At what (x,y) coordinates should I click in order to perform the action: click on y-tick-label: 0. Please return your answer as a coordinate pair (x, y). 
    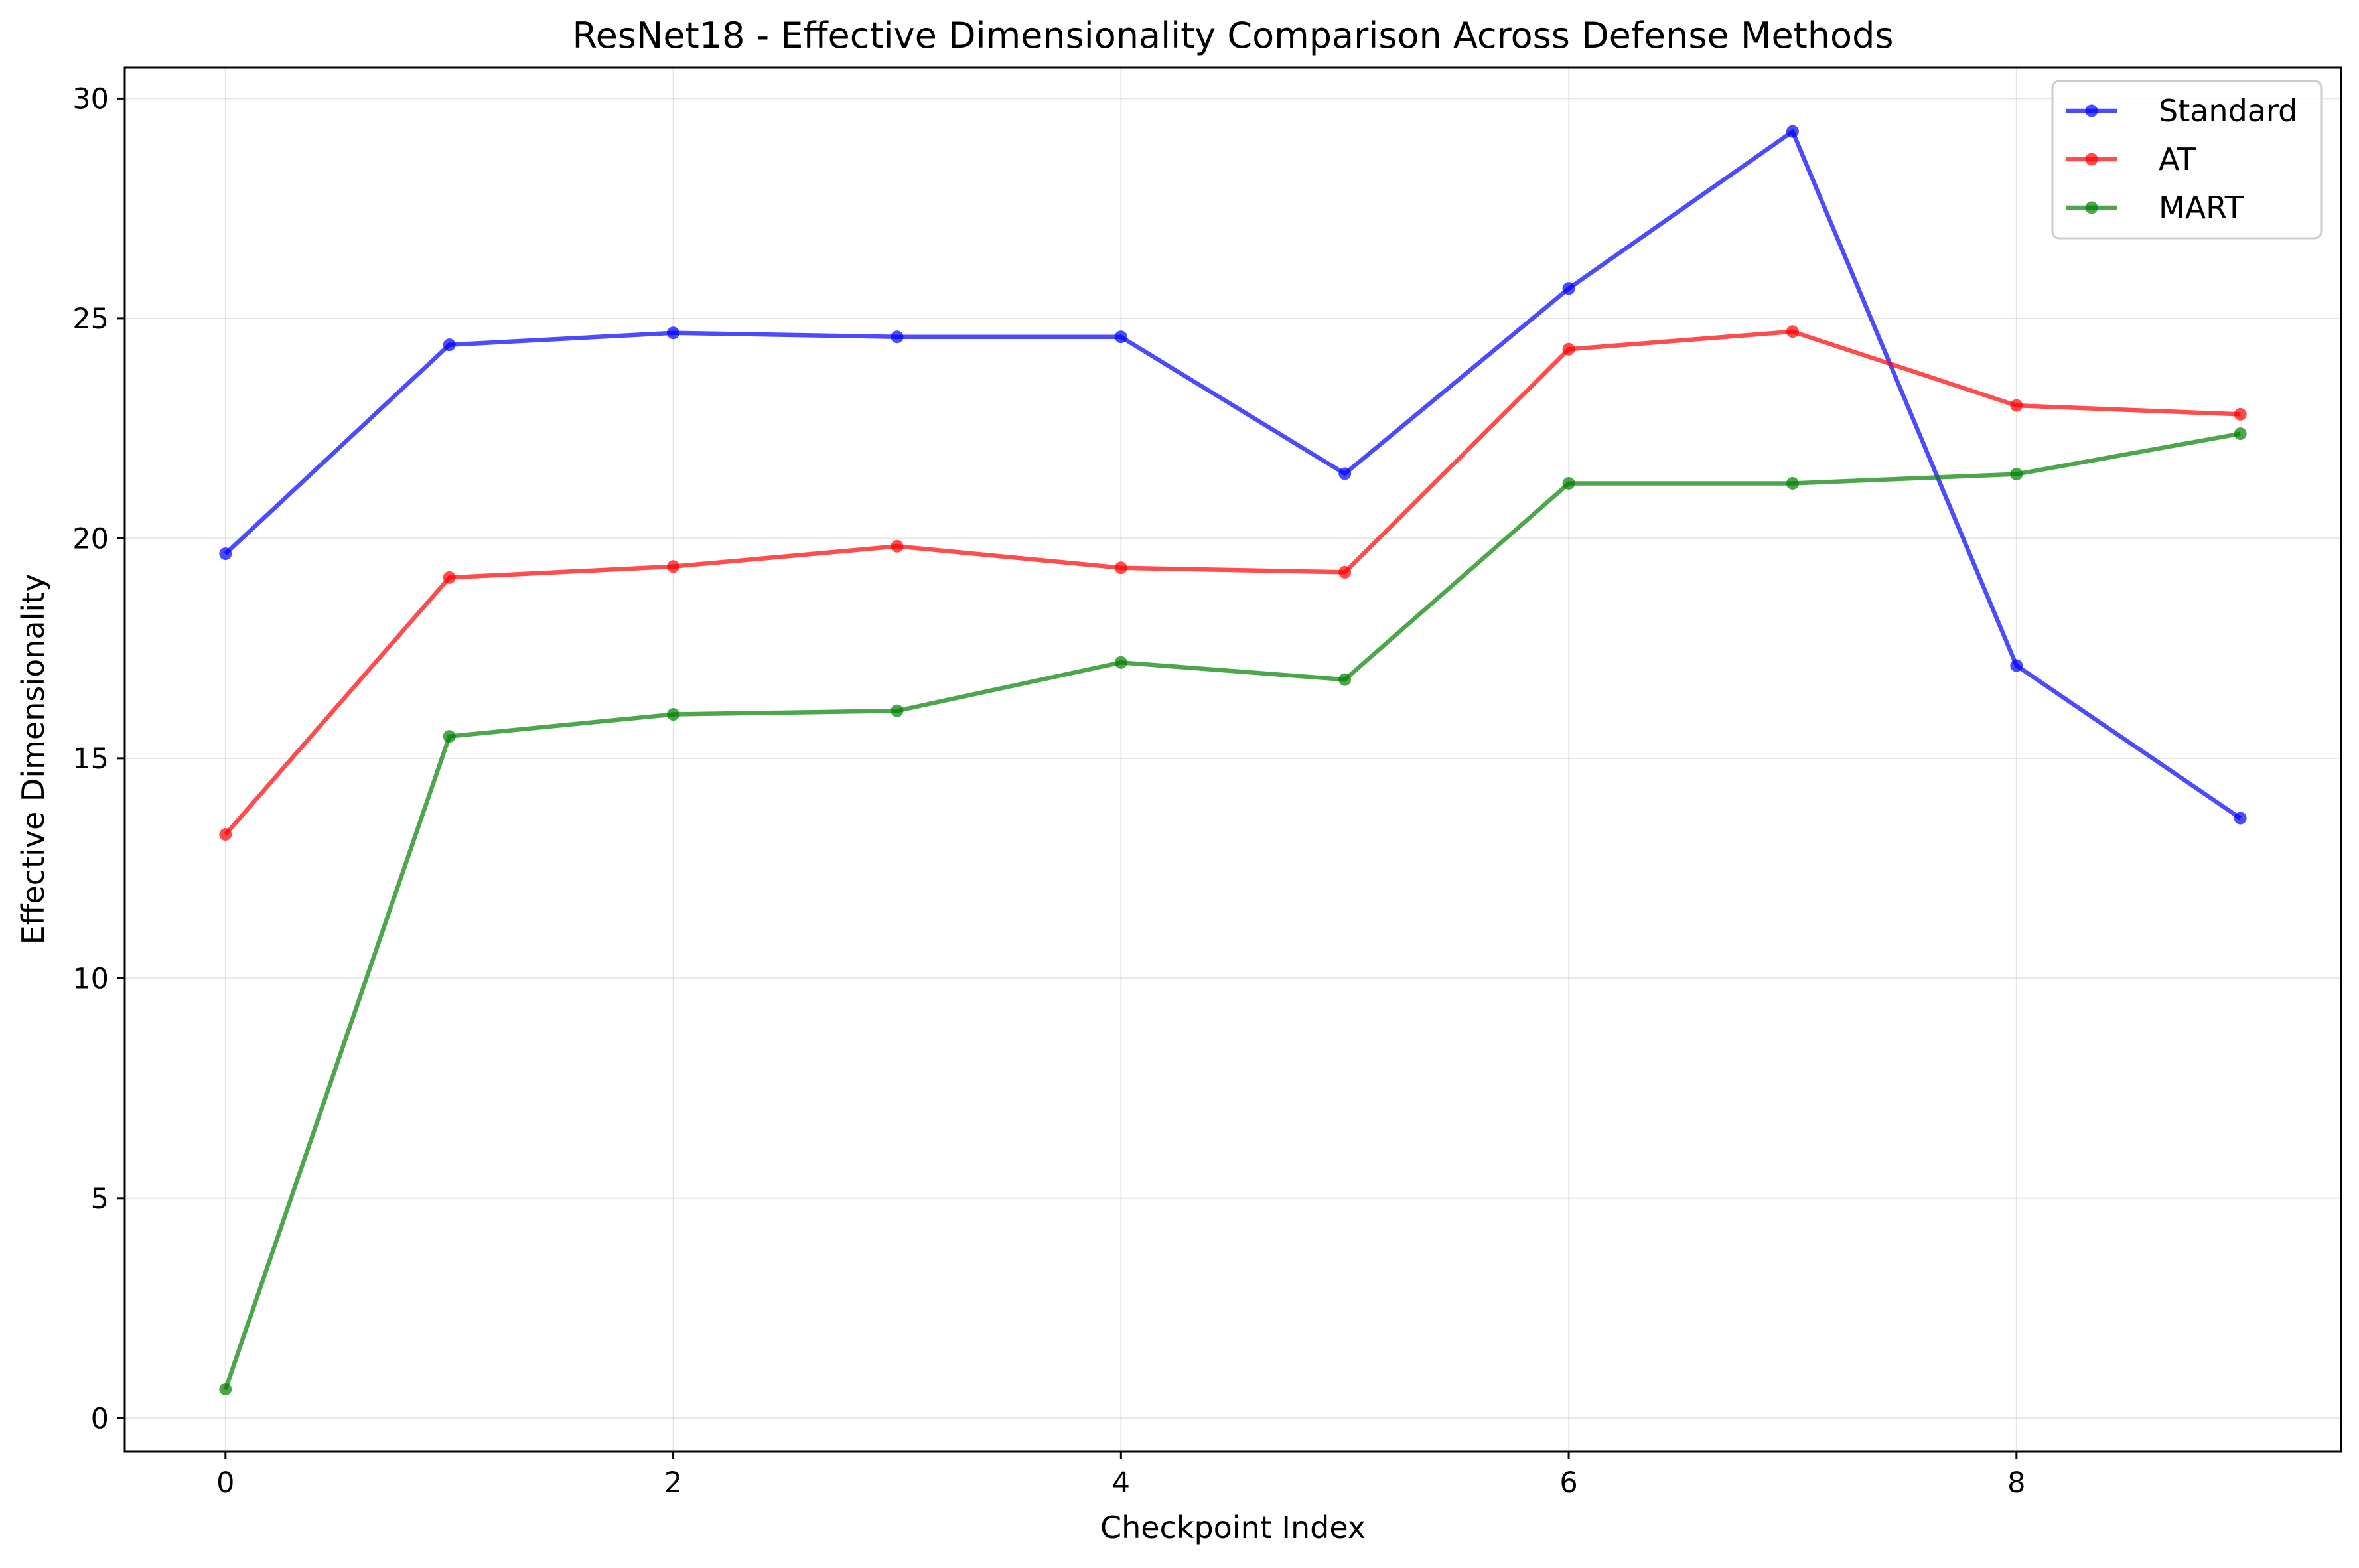
    Looking at the image, I should click on (100, 1418).